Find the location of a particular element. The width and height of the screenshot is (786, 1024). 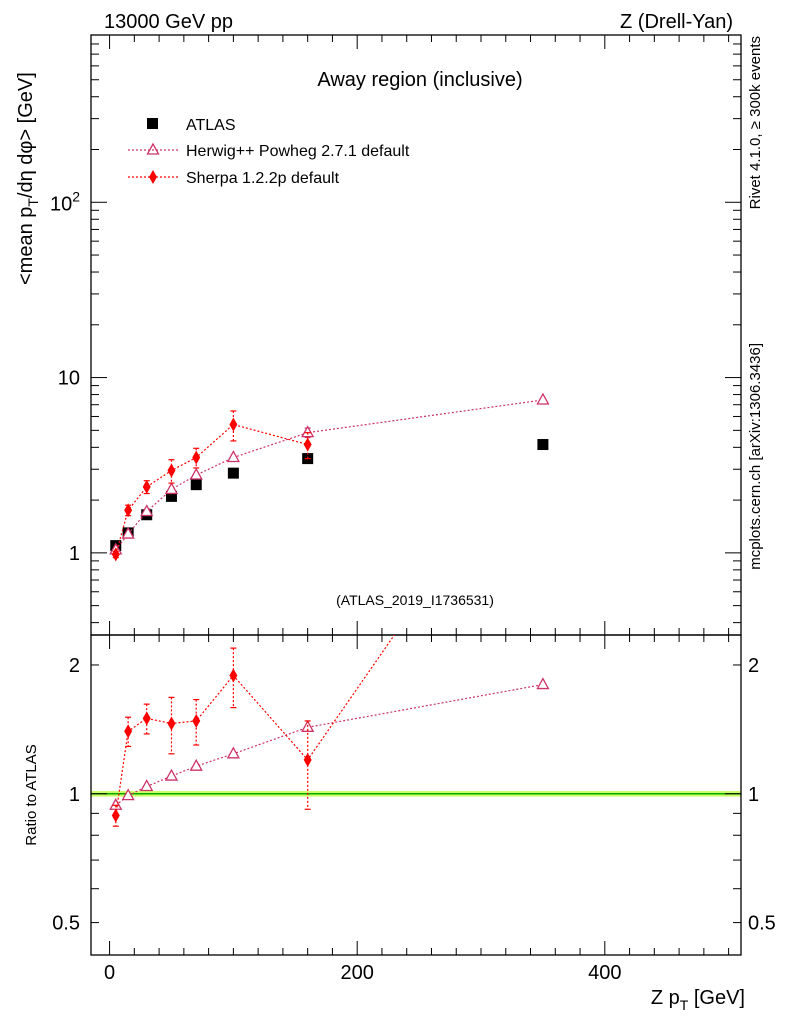

ratio-y-tick-label-right: 0.5 is located at coordinates (762, 924).